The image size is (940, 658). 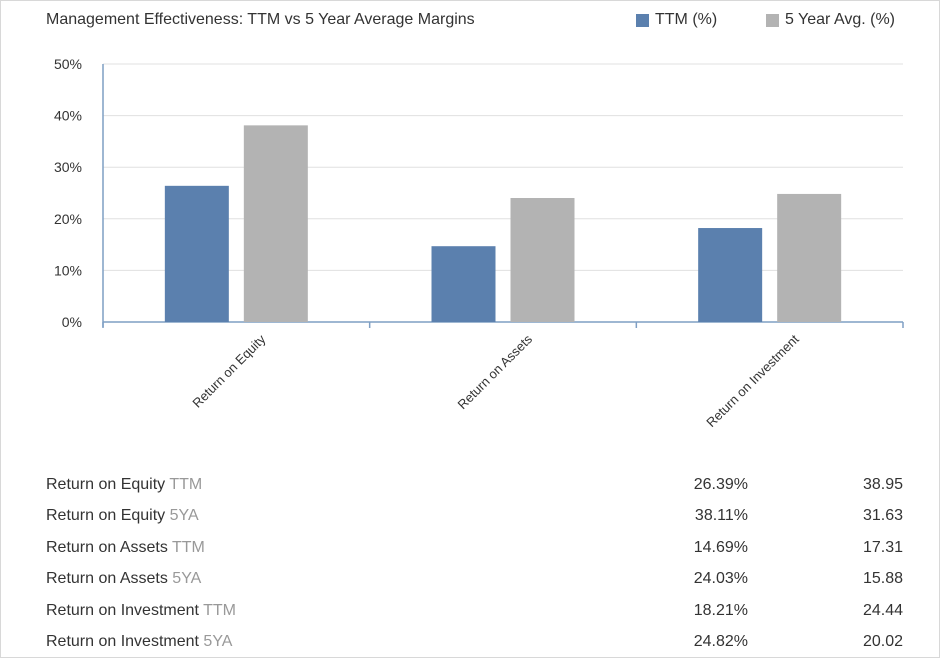 What do you see at coordinates (882, 610) in the screenshot?
I see `row-value-2: 24.44` at bounding box center [882, 610].